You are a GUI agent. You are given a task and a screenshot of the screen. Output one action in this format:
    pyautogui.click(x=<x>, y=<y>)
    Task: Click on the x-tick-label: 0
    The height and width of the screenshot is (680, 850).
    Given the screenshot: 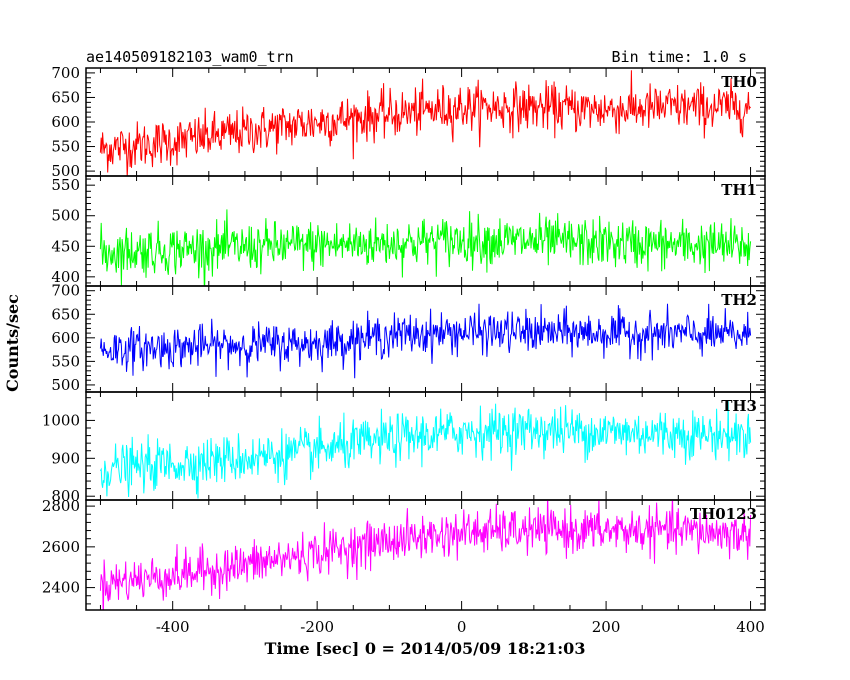 What is the action you would take?
    pyautogui.click(x=462, y=627)
    